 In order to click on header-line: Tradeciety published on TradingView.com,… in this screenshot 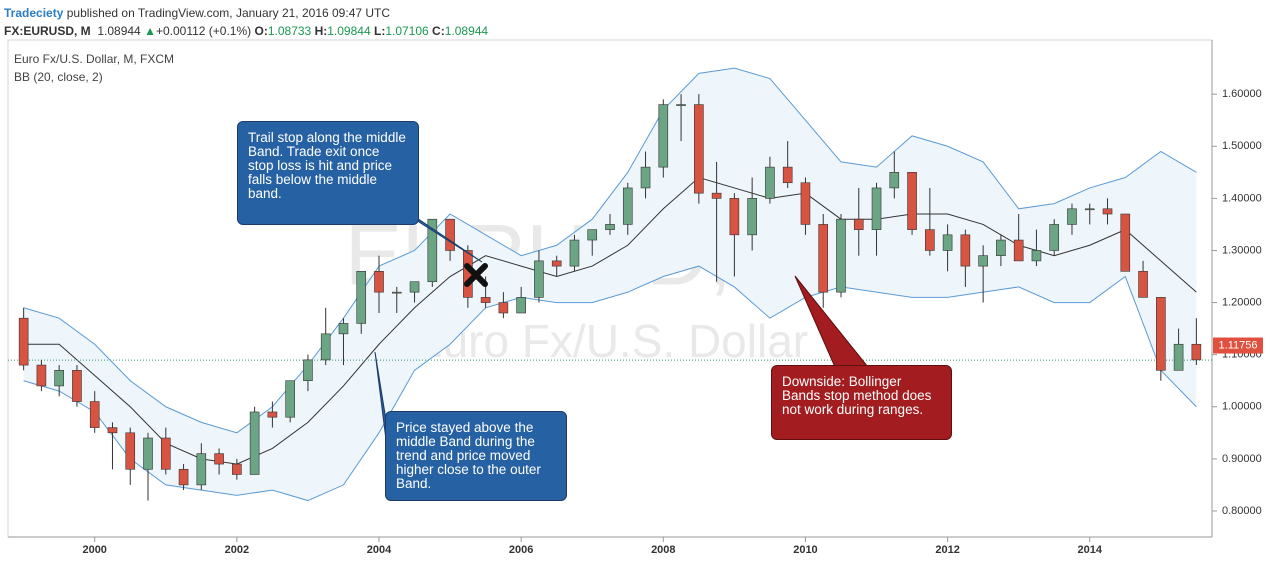, I will do `click(246, 13)`.